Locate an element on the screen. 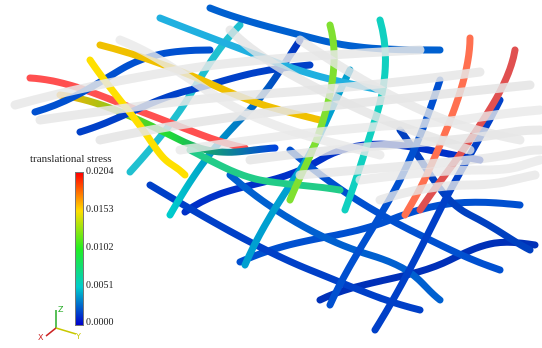 This screenshot has height=348, width=542. orientation-axes-lines is located at coordinates (61, 323).